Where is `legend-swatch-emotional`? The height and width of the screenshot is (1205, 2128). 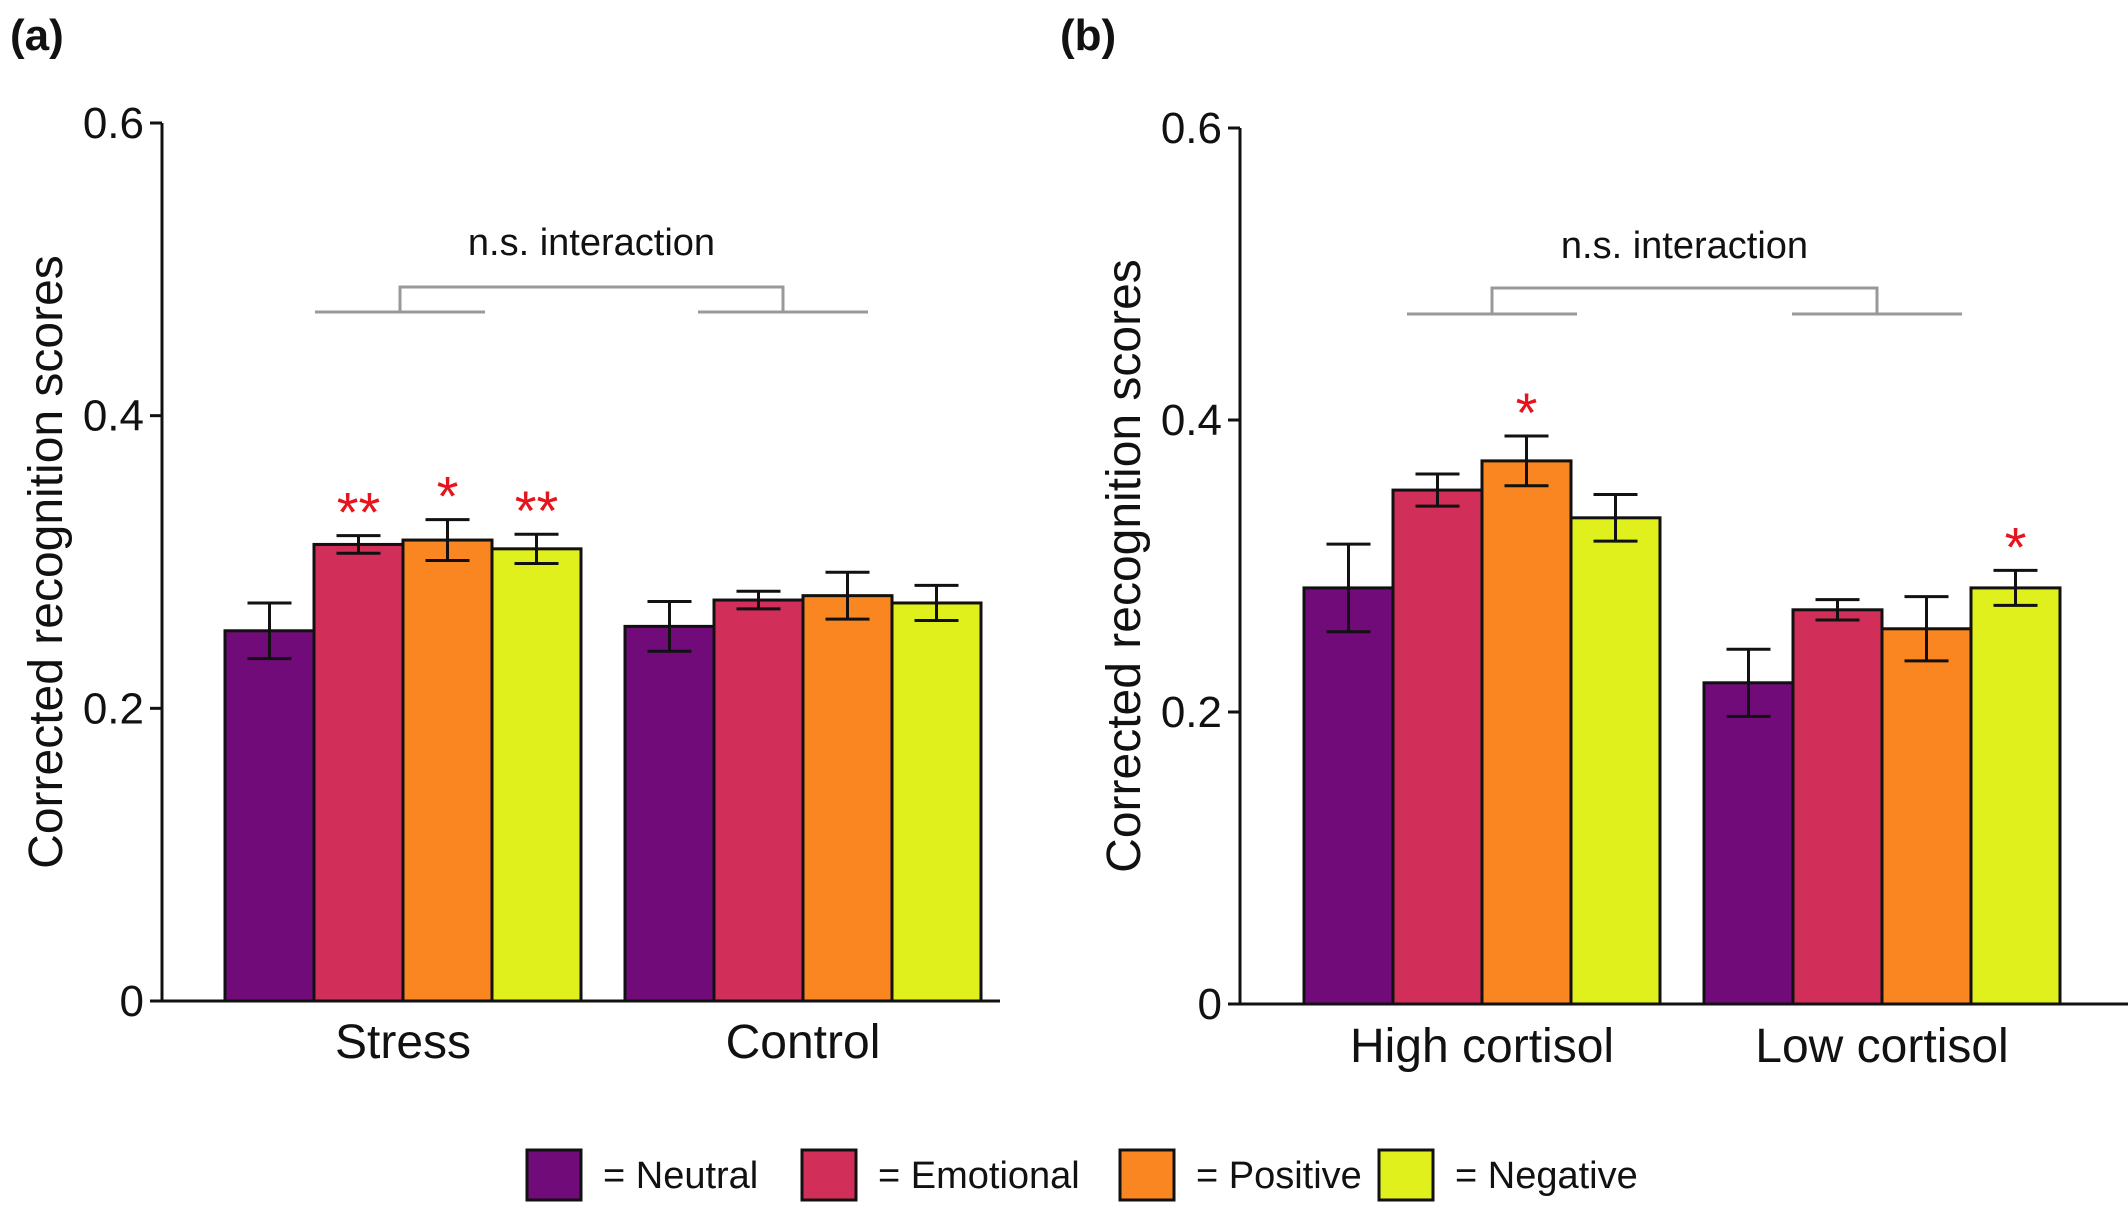
legend-swatch-emotional is located at coordinates (829, 1175).